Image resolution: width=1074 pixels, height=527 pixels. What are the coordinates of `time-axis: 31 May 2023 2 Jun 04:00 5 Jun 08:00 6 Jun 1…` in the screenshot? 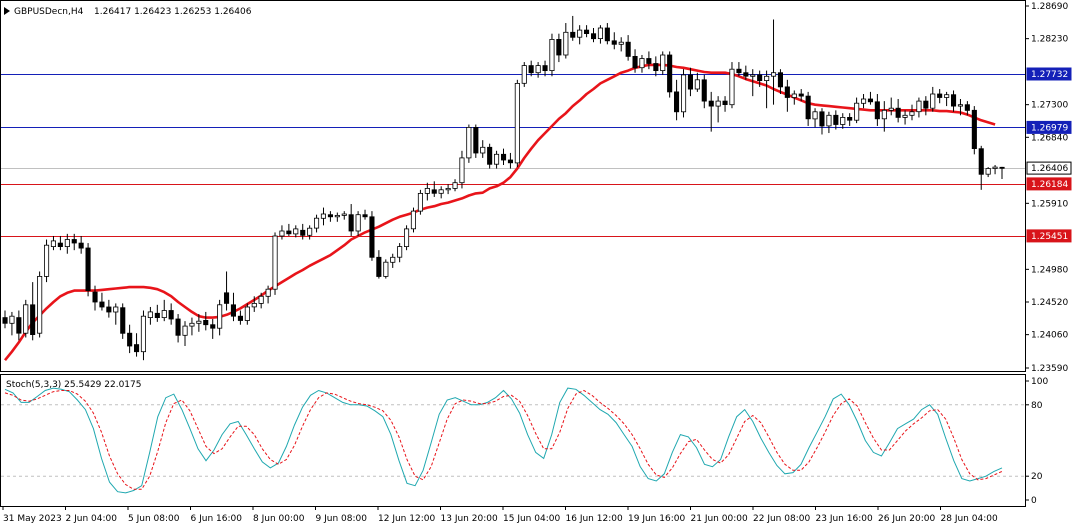 It's located at (500, 515).